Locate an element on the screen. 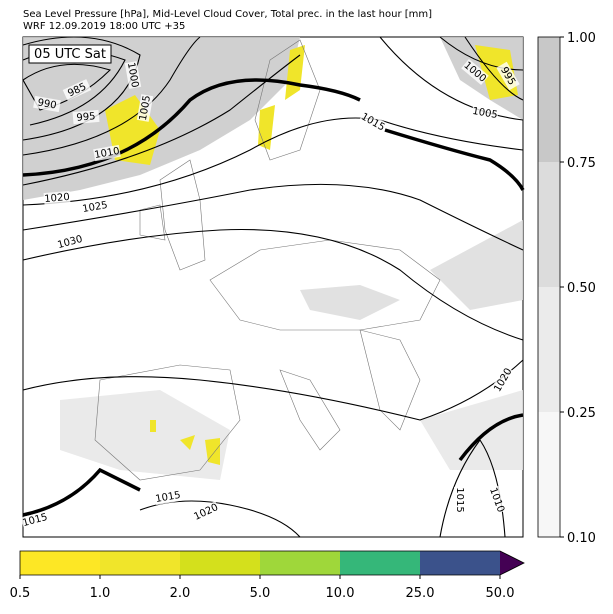  contour-label: 990 is located at coordinates (47, 104).